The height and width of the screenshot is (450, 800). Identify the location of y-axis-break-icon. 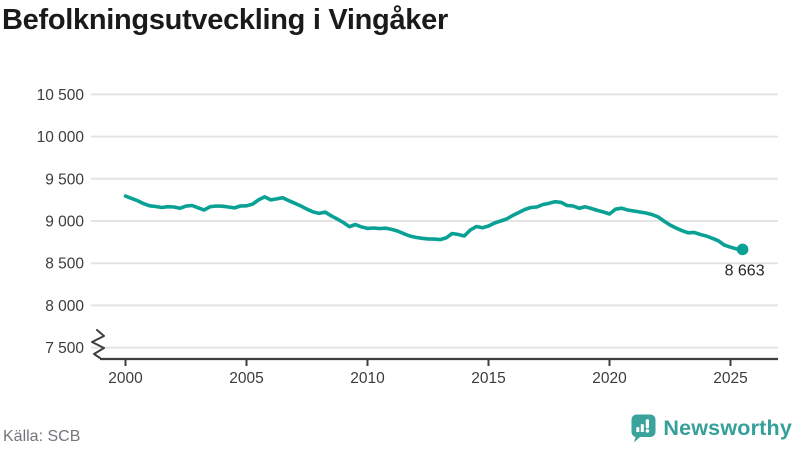
(98, 344).